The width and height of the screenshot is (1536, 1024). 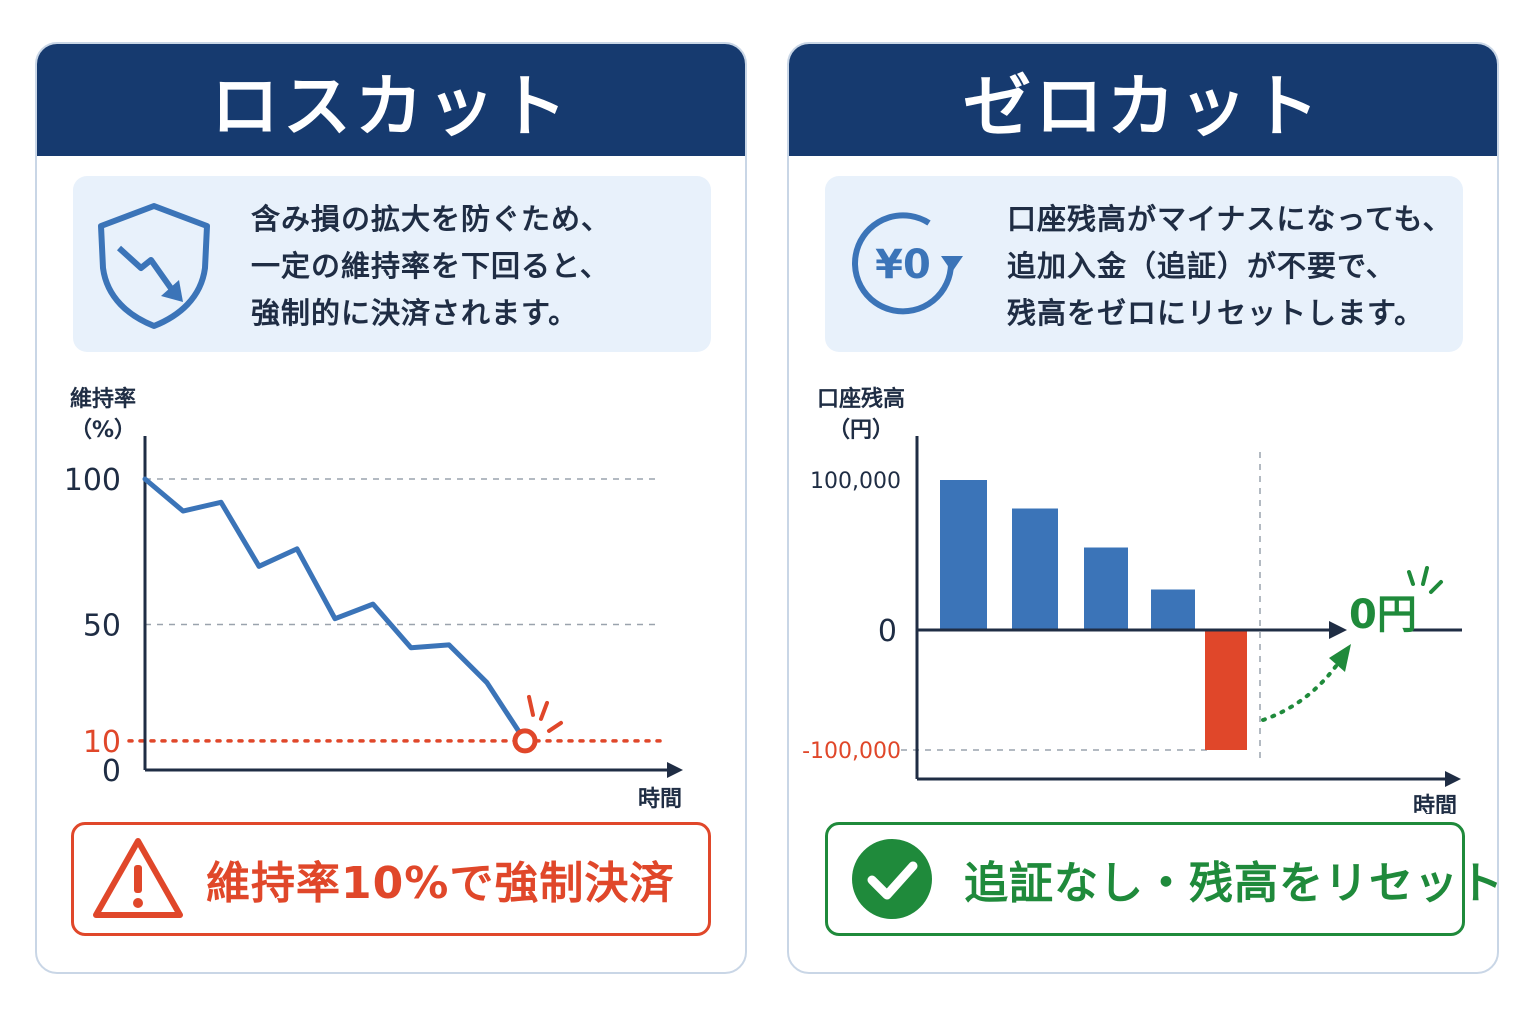 What do you see at coordinates (851, 751) in the screenshot?
I see `y-tick-label: -100,000` at bounding box center [851, 751].